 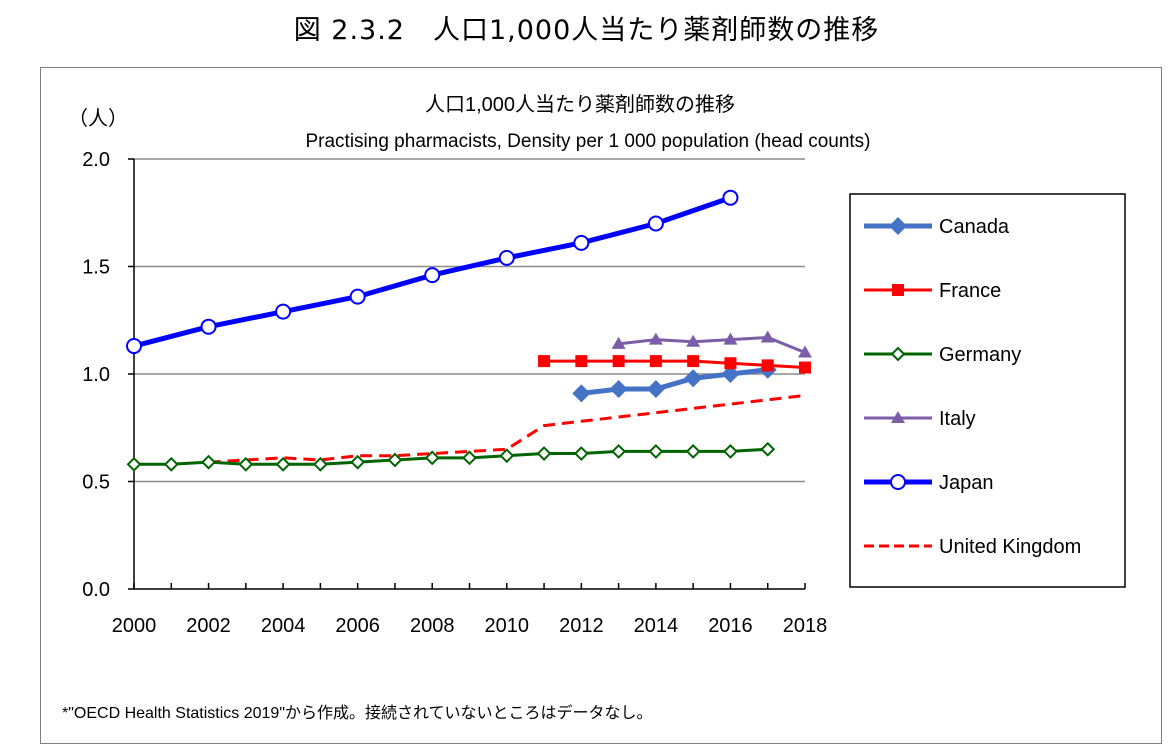 I want to click on series-japan, so click(x=432, y=272).